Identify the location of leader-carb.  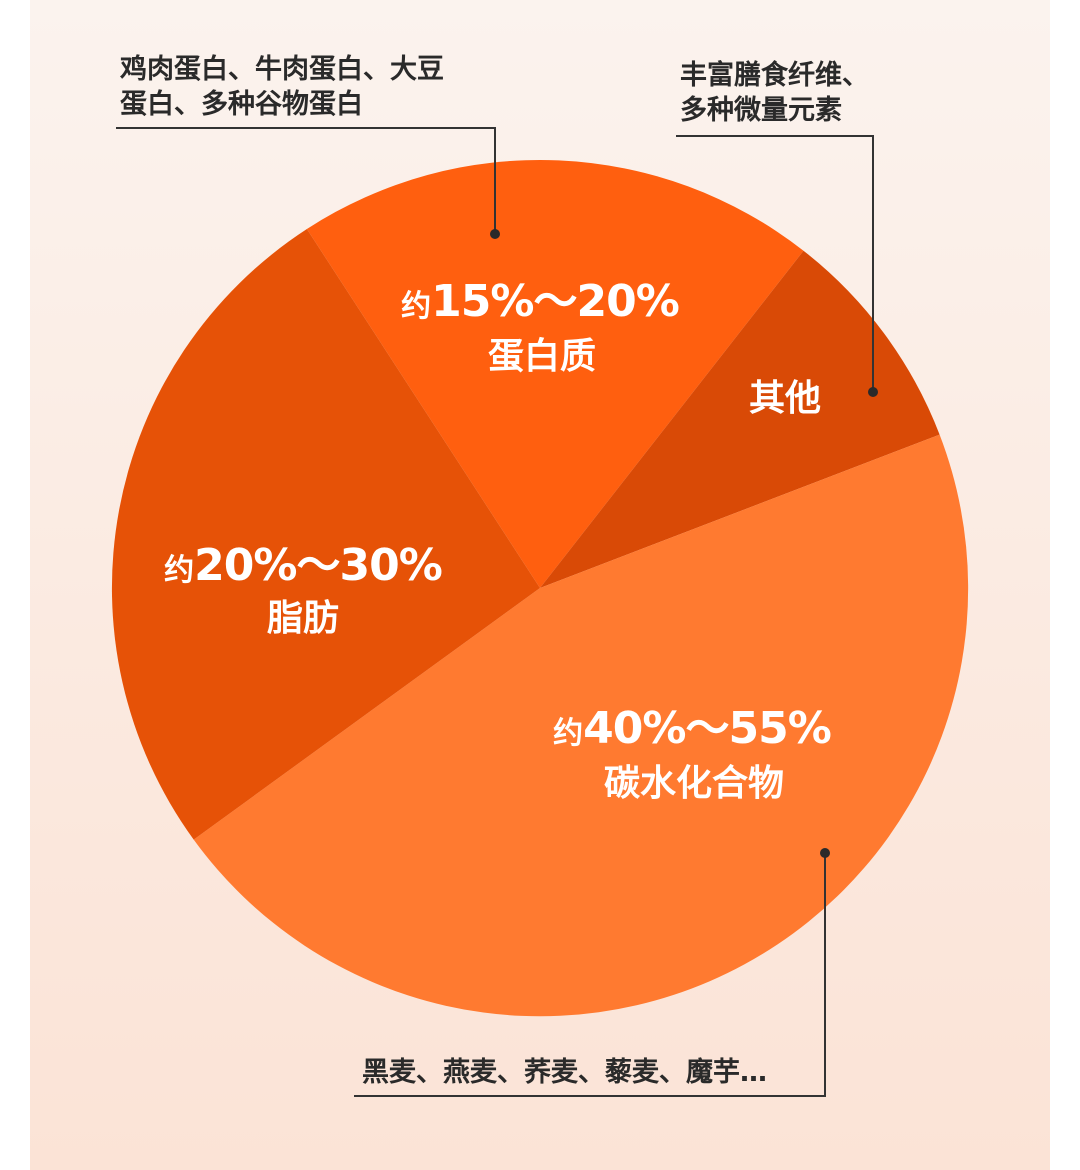
(590, 975).